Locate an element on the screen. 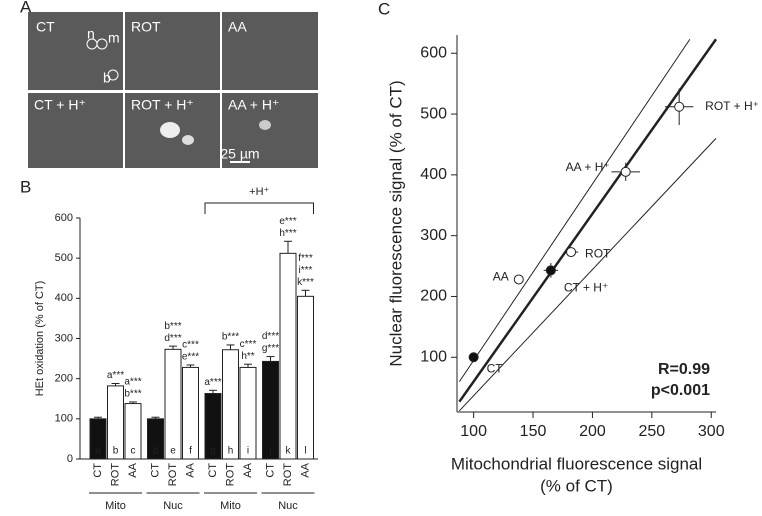 The height and width of the screenshot is (516, 762). bar-letter: d is located at coordinates (156, 451).